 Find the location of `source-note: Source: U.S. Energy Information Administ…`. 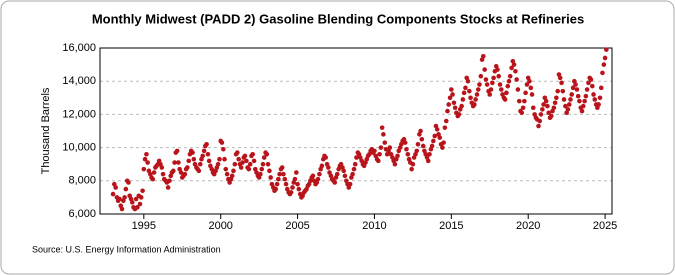

source-note: Source: U.S. Energy Information Administ… is located at coordinates (126, 249).